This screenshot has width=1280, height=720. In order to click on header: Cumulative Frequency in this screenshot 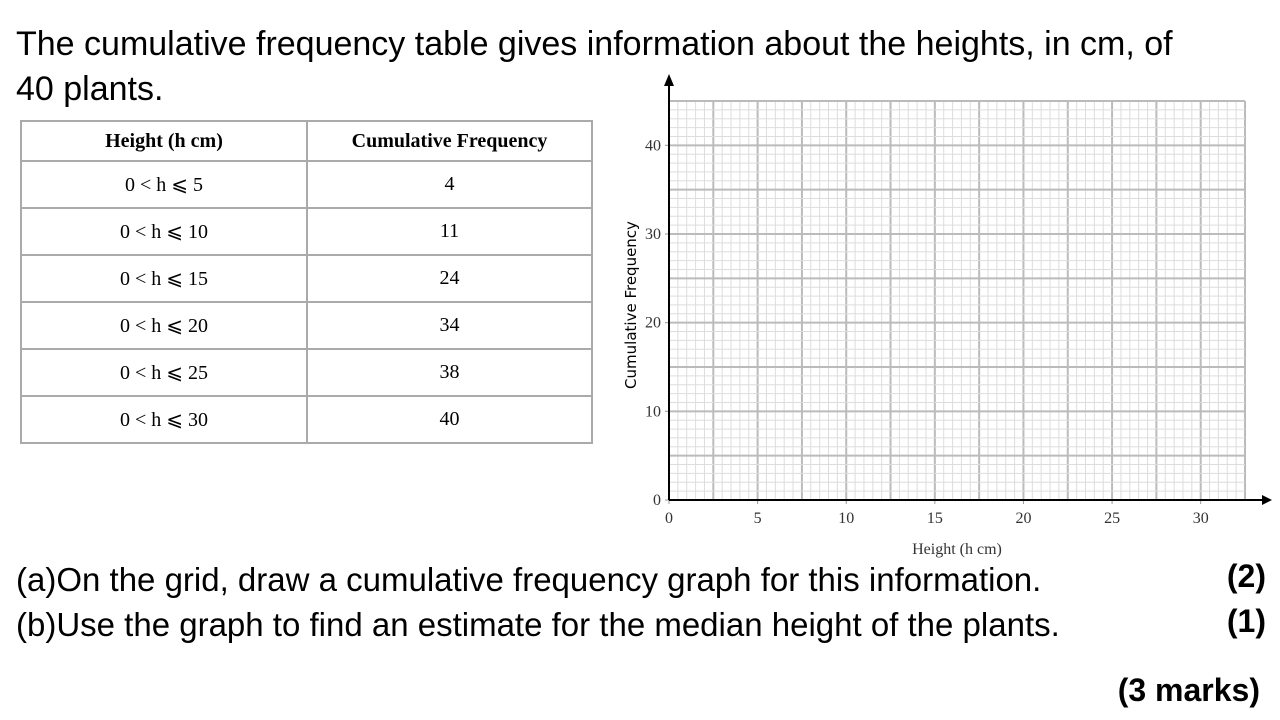, I will do `click(449, 141)`.